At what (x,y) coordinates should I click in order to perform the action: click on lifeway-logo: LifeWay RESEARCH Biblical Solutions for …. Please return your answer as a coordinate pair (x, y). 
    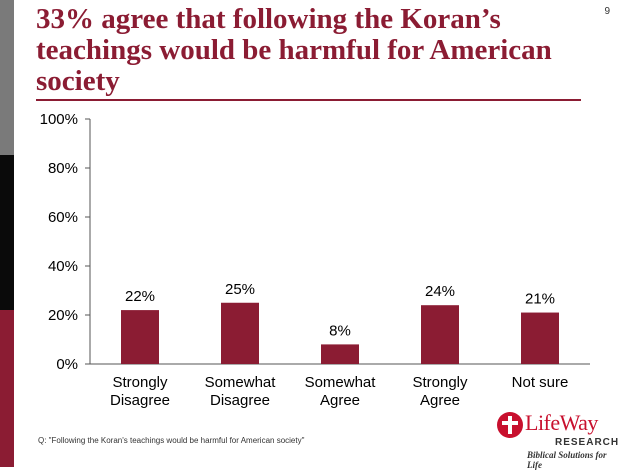
    Looking at the image, I should click on (558, 440).